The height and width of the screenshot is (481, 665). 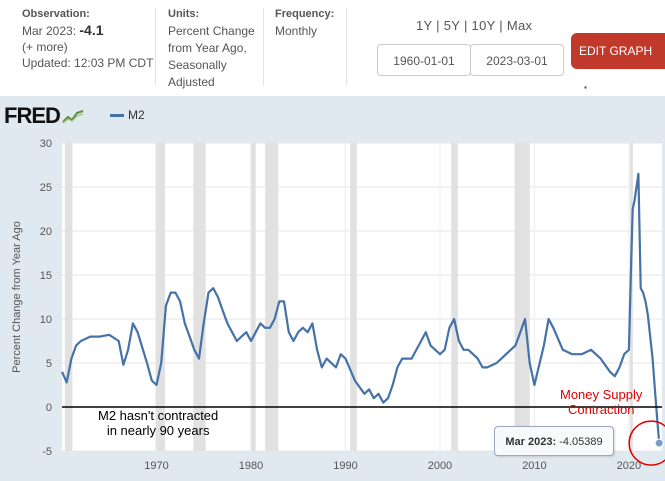 I want to click on tooltip: Mar 2023: -4.05389, so click(x=554, y=441).